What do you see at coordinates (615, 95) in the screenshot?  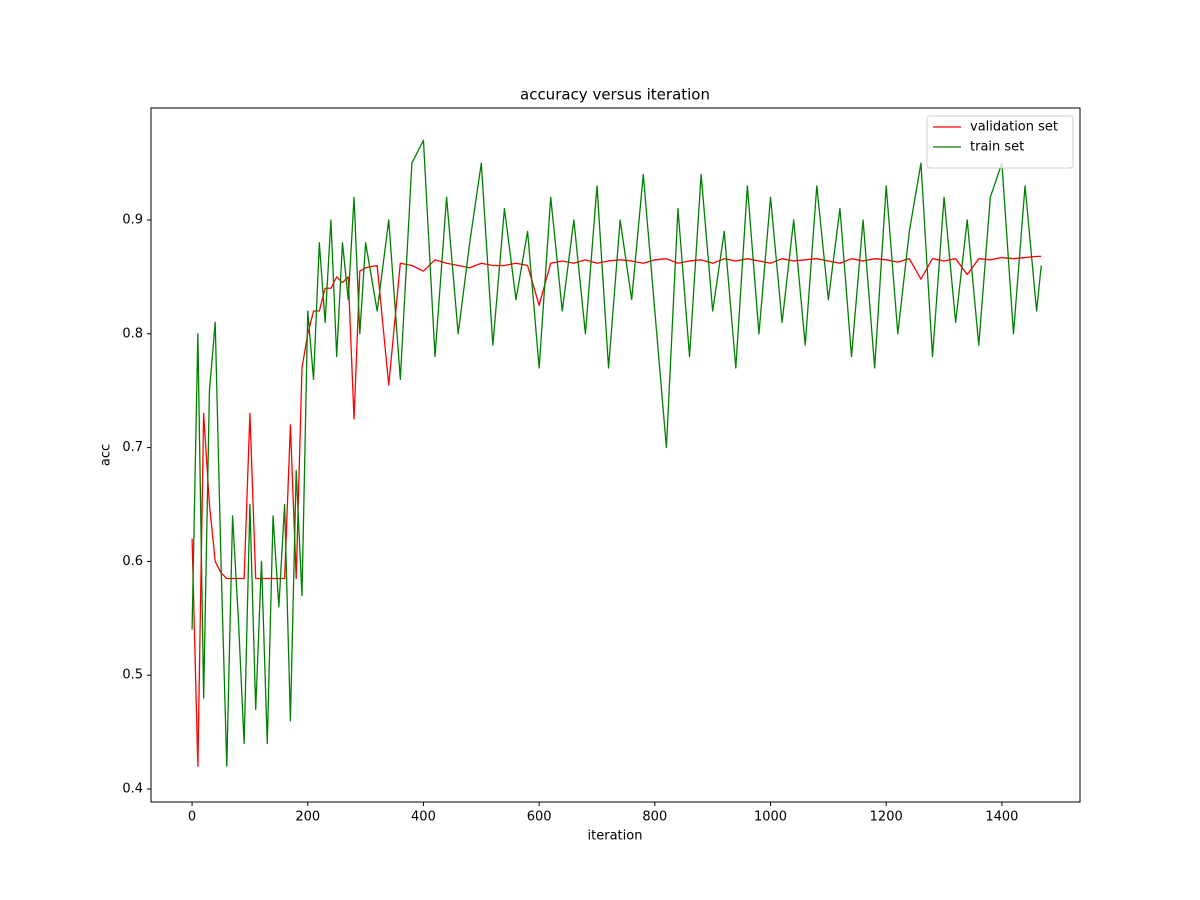 I see `chart-title: accuracy versus iteration` at bounding box center [615, 95].